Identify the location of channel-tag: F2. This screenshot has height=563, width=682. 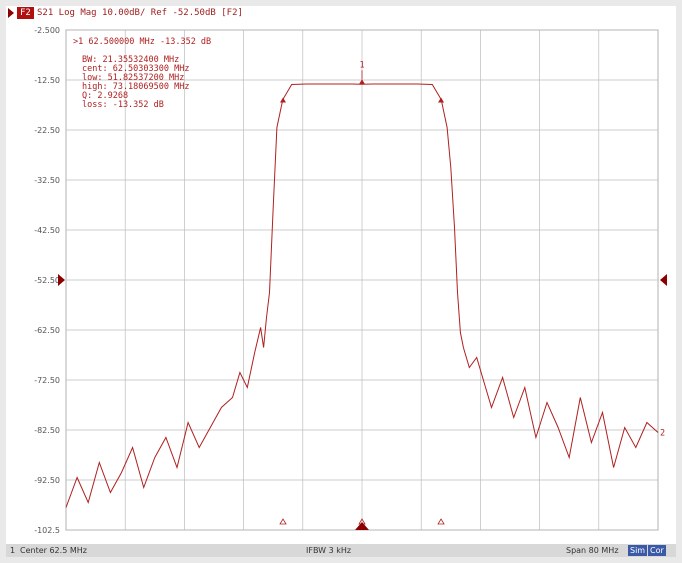
(25, 13).